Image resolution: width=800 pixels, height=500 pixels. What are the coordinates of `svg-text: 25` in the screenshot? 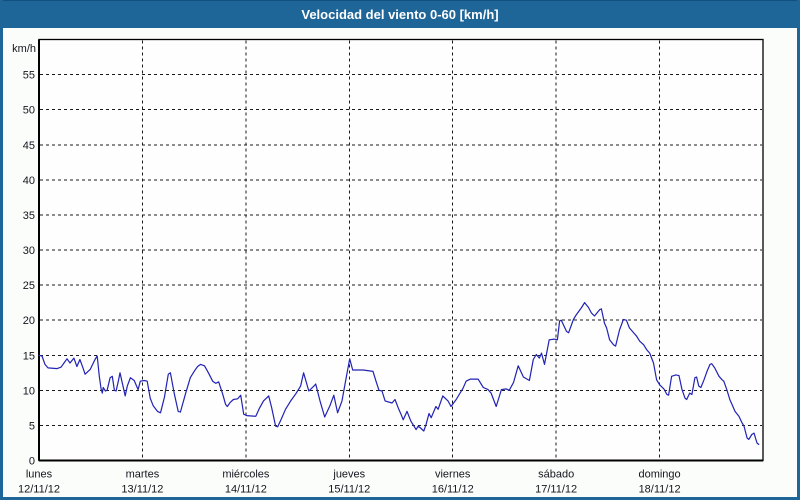 It's located at (29, 286).